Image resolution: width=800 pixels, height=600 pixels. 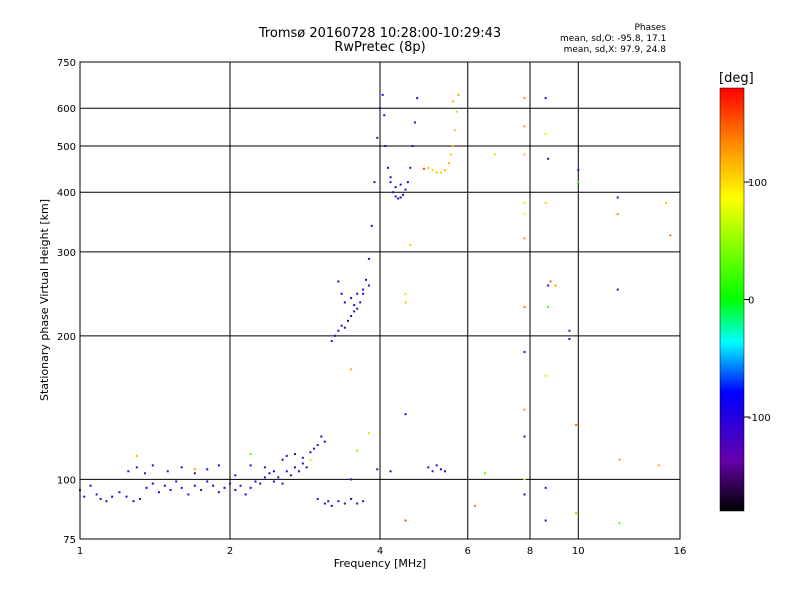 I want to click on y-tick-label: 500, so click(x=66, y=147).